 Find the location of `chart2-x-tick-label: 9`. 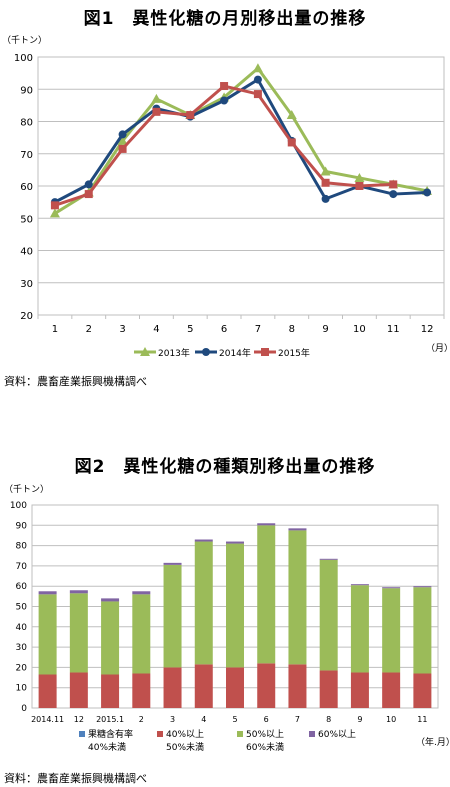

chart2-x-tick-label: 9 is located at coordinates (359, 719).